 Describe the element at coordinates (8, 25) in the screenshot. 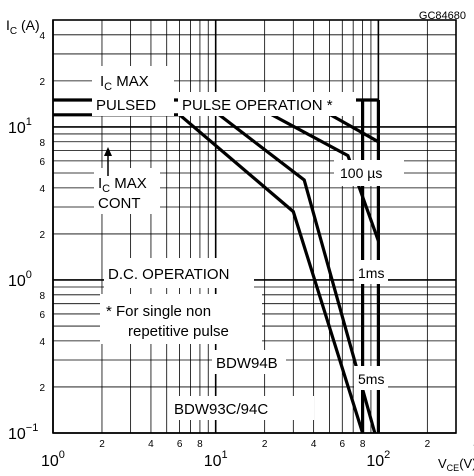

I see `y-axis-label-main: I` at that location.